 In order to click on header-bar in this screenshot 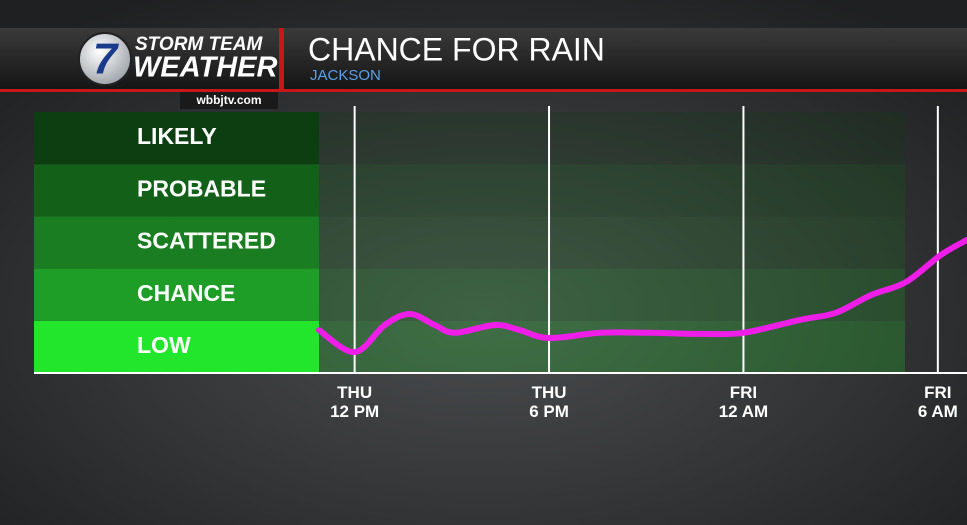, I will do `click(483, 59)`.